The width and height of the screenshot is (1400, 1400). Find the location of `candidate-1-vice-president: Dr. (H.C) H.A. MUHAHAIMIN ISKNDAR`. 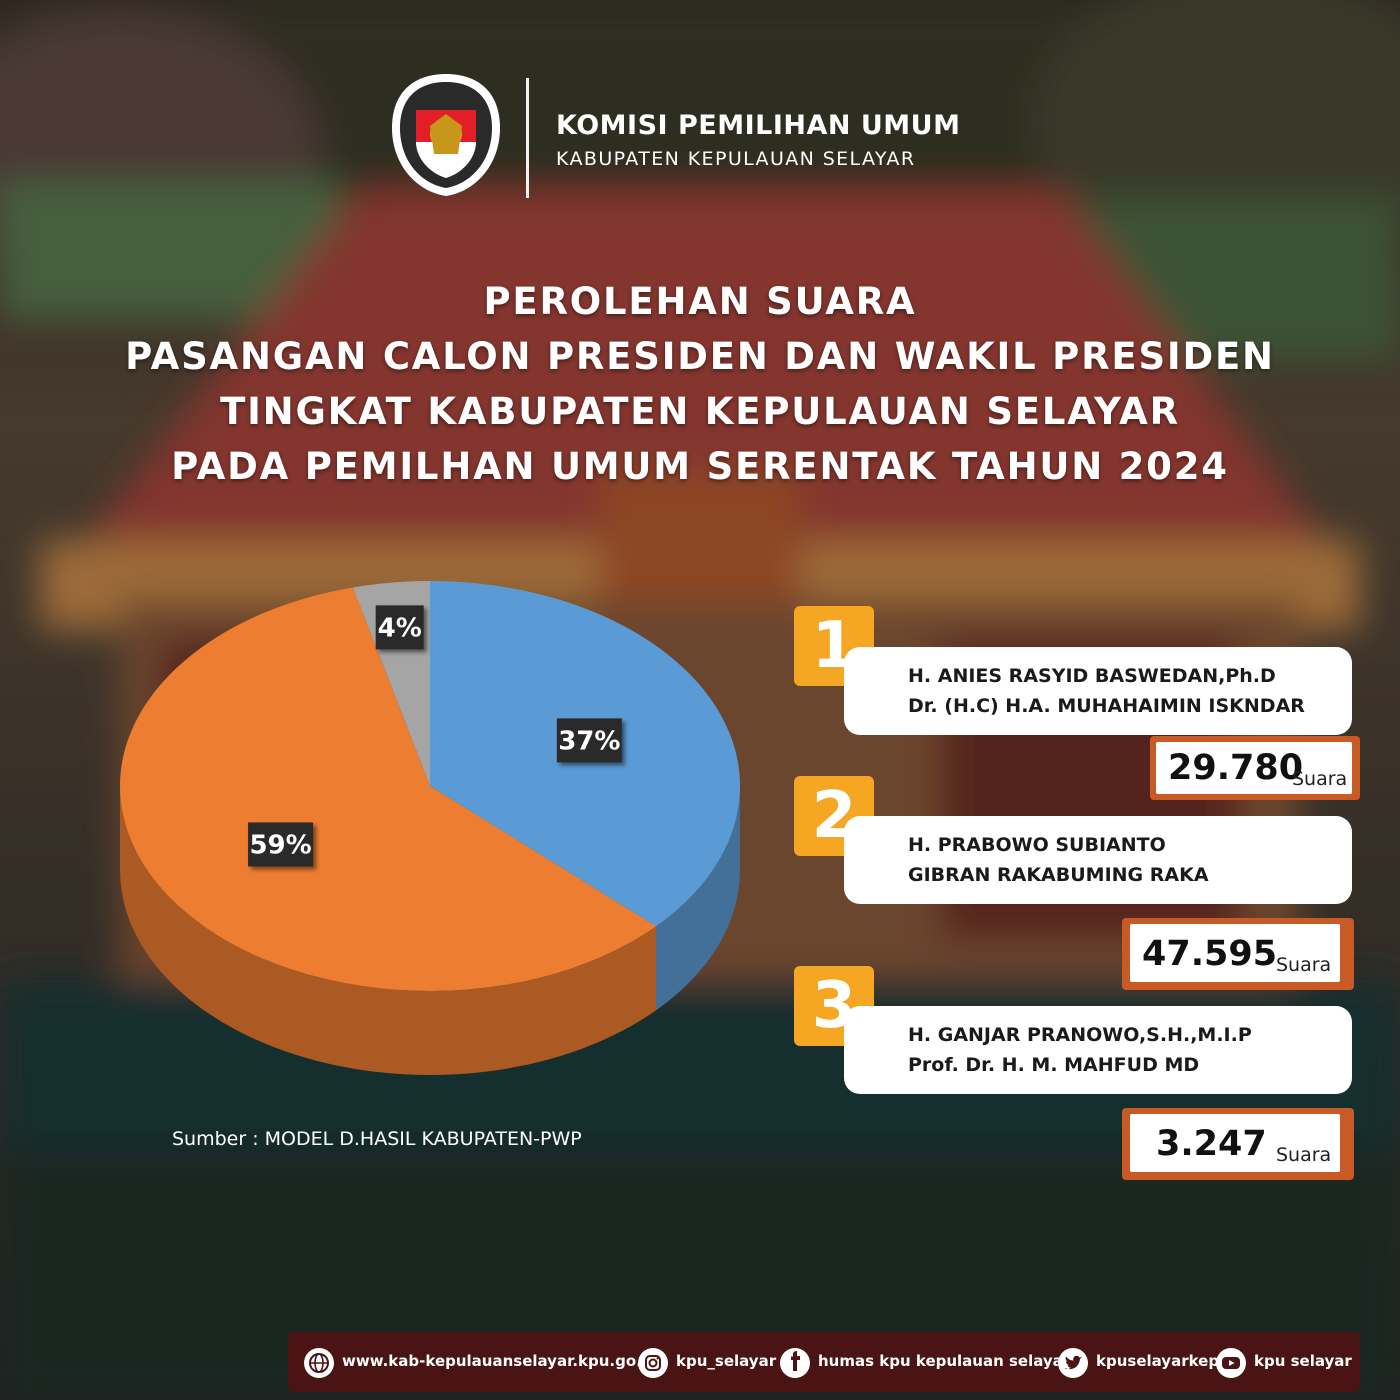

candidate-1-vice-president: Dr. (H.C) H.A. MUHAHAIMIN ISKNDAR is located at coordinates (1106, 706).